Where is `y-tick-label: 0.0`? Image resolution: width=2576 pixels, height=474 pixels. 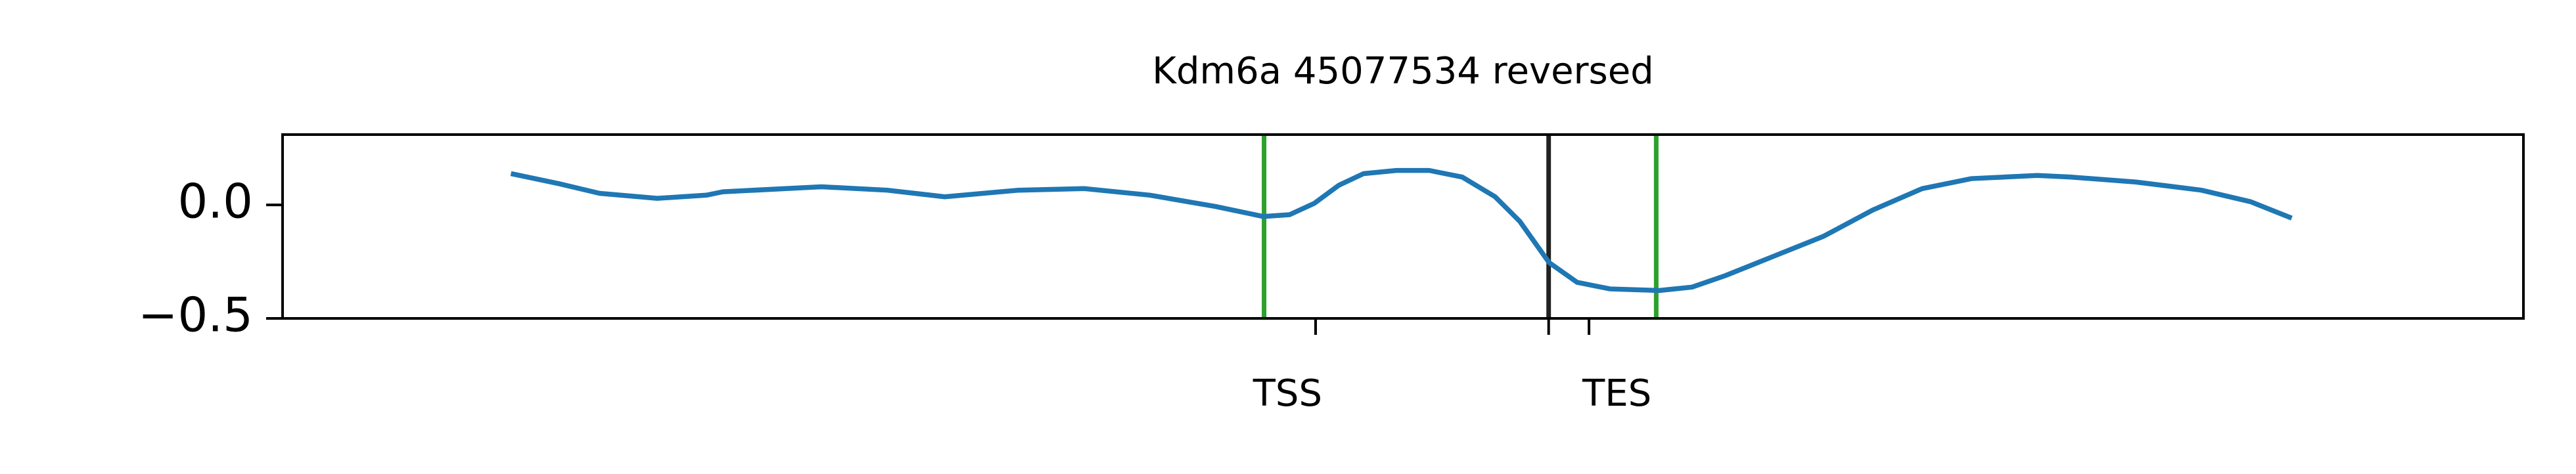
y-tick-label: 0.0 is located at coordinates (215, 201).